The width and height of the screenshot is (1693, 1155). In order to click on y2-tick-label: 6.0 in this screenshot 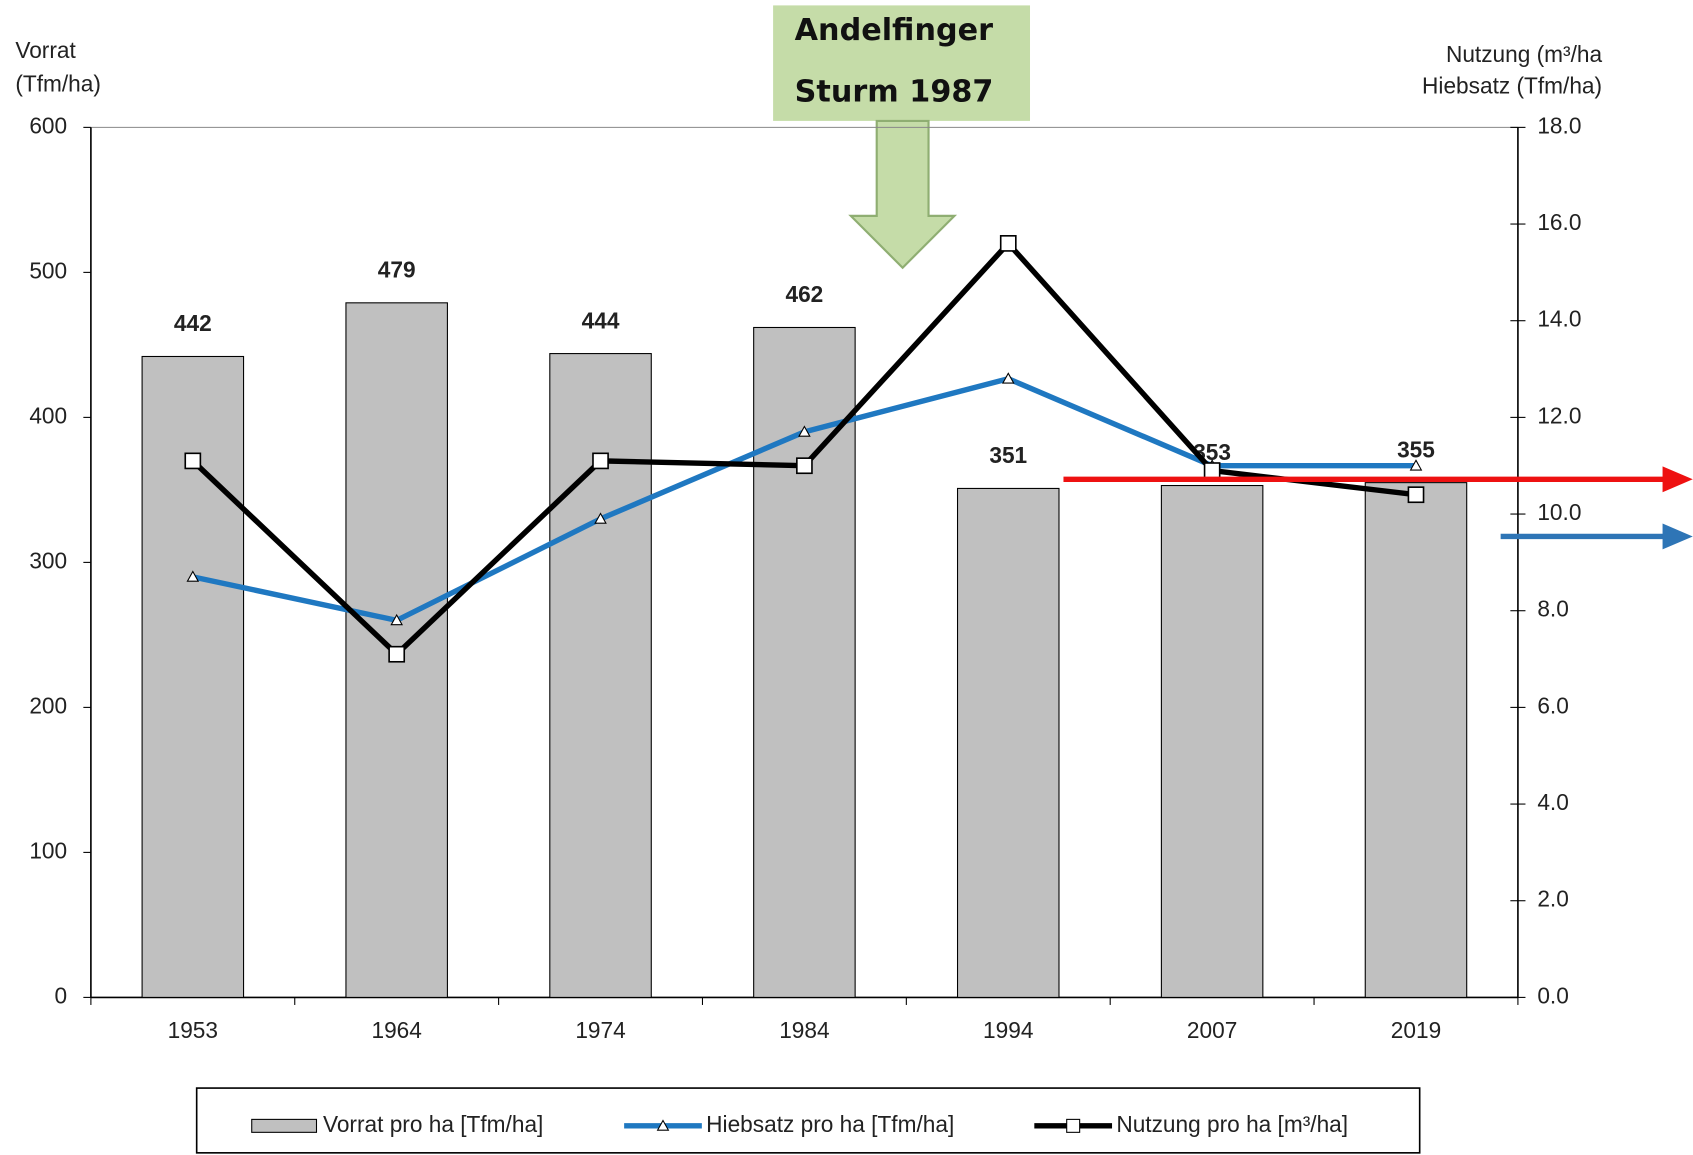, I will do `click(1552, 705)`.